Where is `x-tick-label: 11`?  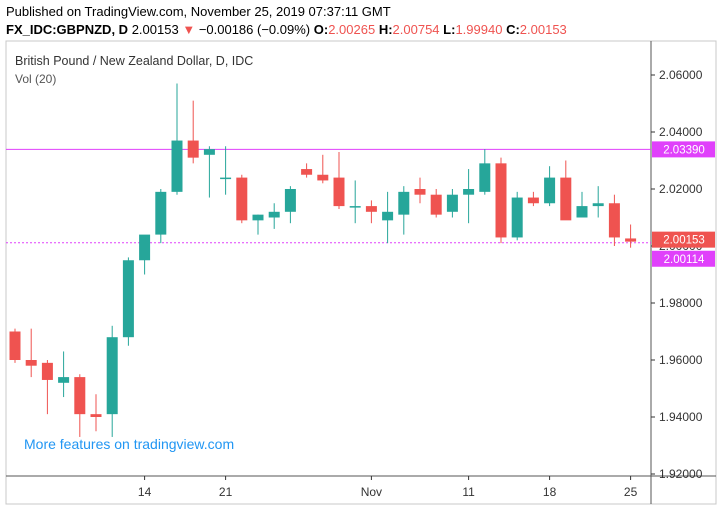 x-tick-label: 11 is located at coordinates (468, 492).